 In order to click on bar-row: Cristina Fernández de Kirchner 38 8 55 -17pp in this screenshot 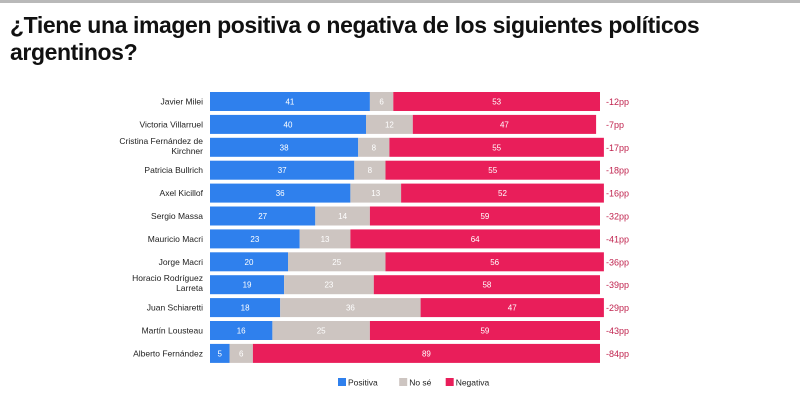, I will do `click(374, 146)`.